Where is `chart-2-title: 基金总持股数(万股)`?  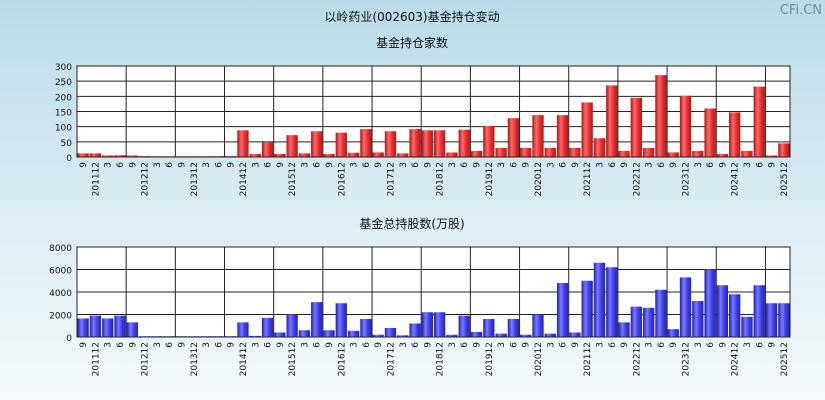 chart-2-title: 基金总持股数(万股) is located at coordinates (411, 223).